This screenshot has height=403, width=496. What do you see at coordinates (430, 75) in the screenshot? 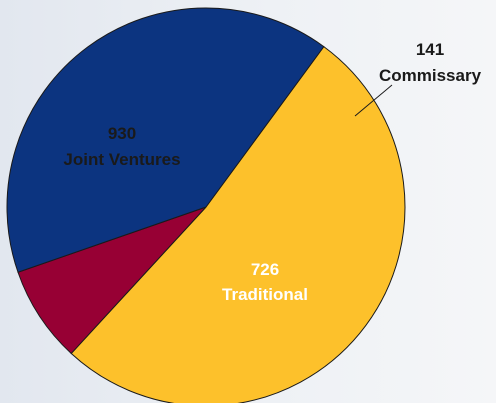
I see `category-label-commissary: Commissary` at bounding box center [430, 75].